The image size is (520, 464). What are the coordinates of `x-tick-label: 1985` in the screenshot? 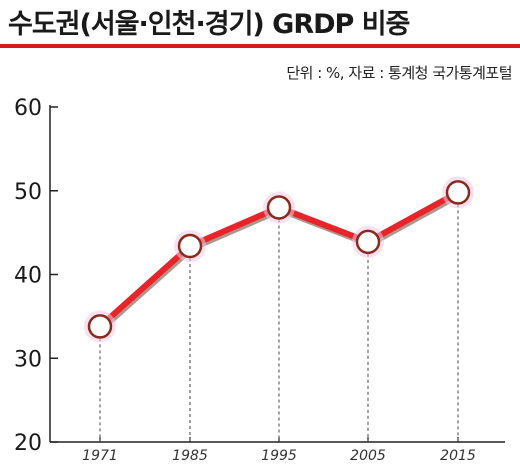 It's located at (190, 456).